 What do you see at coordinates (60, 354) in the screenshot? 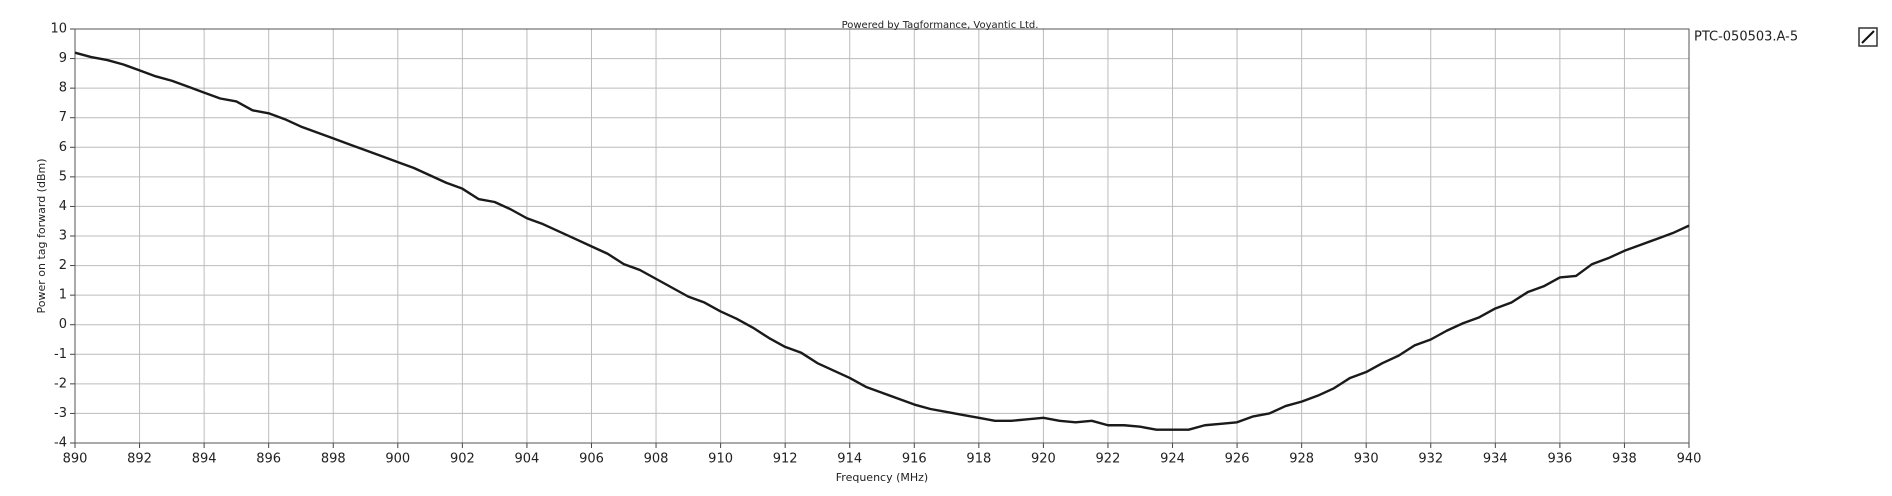
I see `y-tick-label: -1` at bounding box center [60, 354].